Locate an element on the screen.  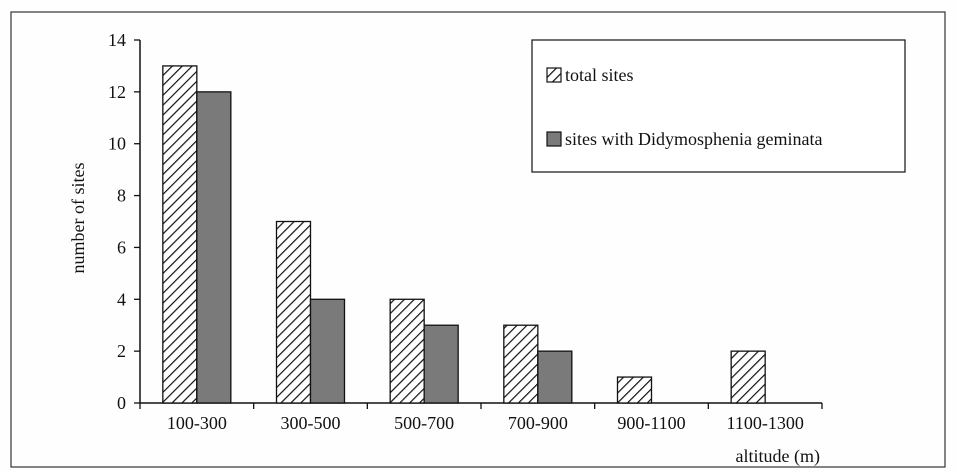
y-tick-label: 2 is located at coordinates (121, 351).